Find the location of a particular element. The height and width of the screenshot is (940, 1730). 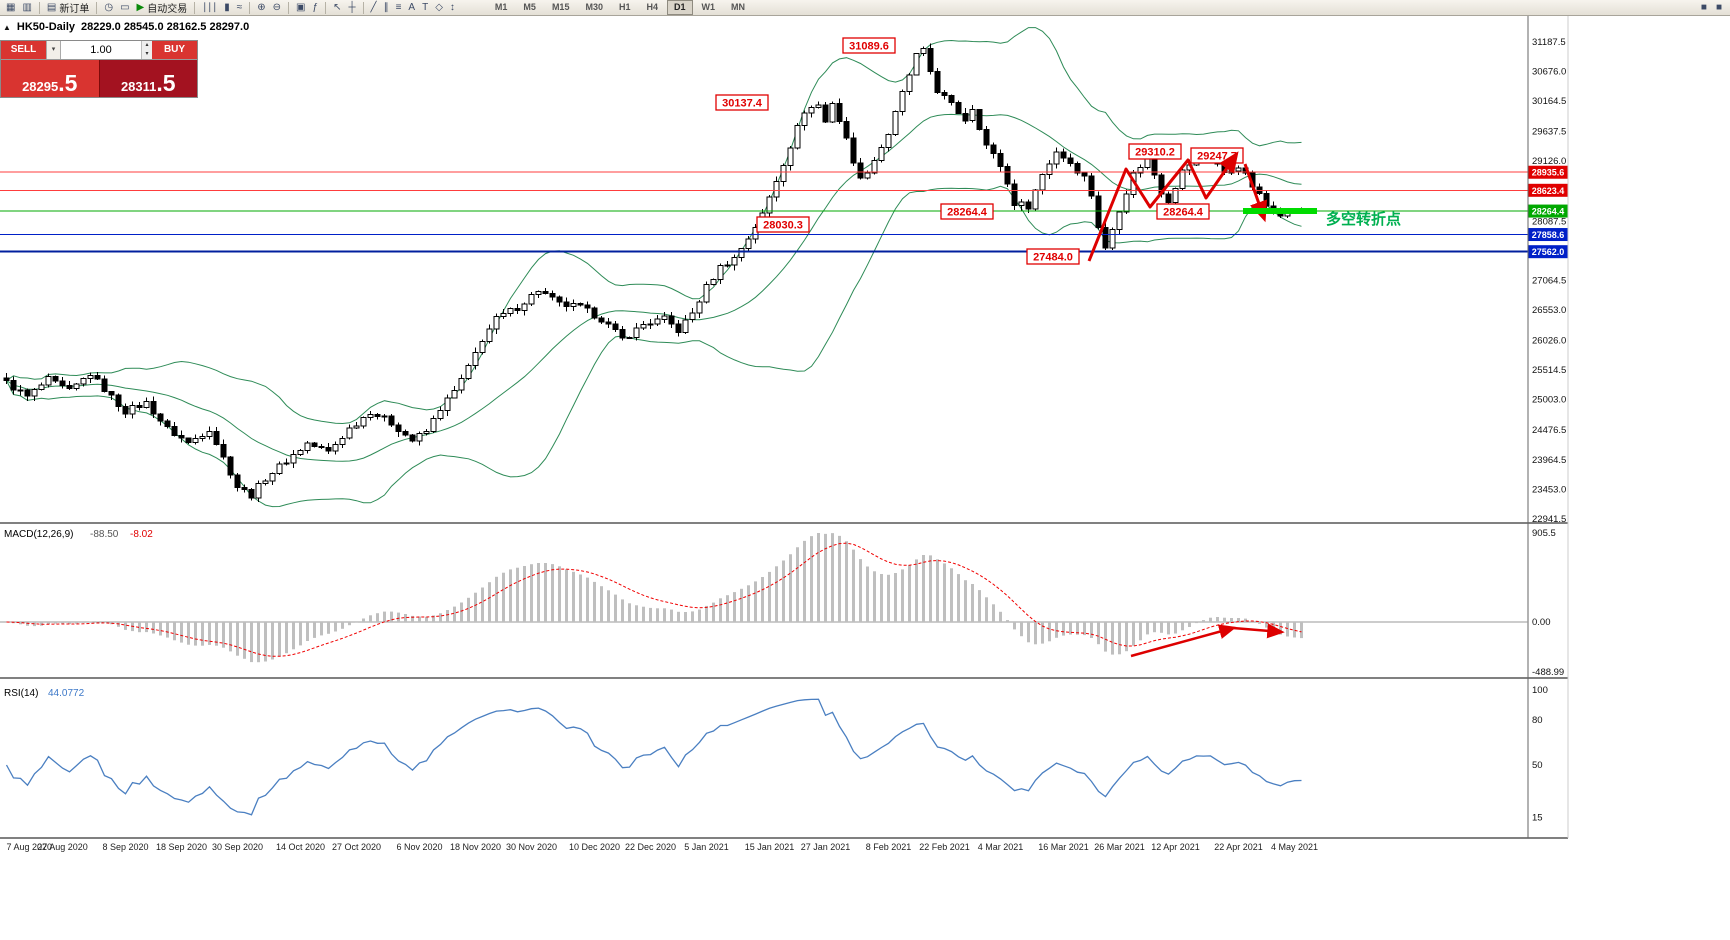

timeframe-button-d1: D1 is located at coordinates (680, 7).